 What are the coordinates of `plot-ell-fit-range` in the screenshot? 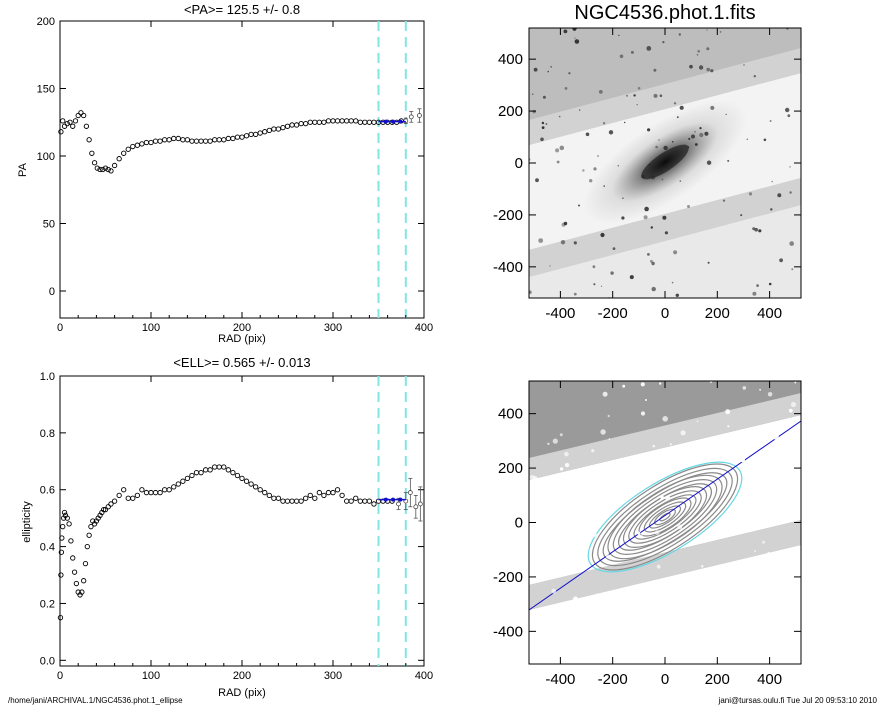 It's located at (392, 521).